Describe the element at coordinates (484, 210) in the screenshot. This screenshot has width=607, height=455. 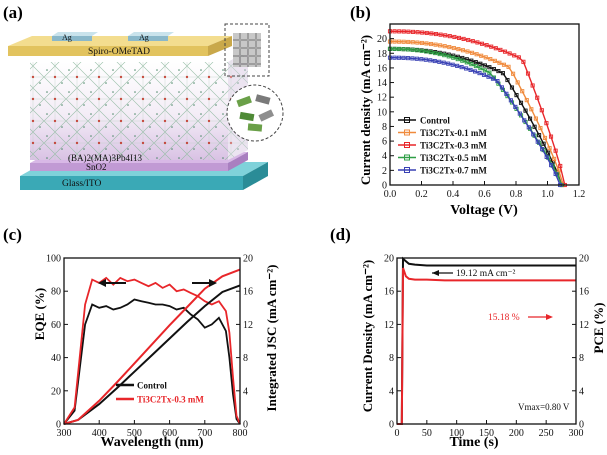
I see `panel-b-x-axis-title: Voltage (V)` at that location.